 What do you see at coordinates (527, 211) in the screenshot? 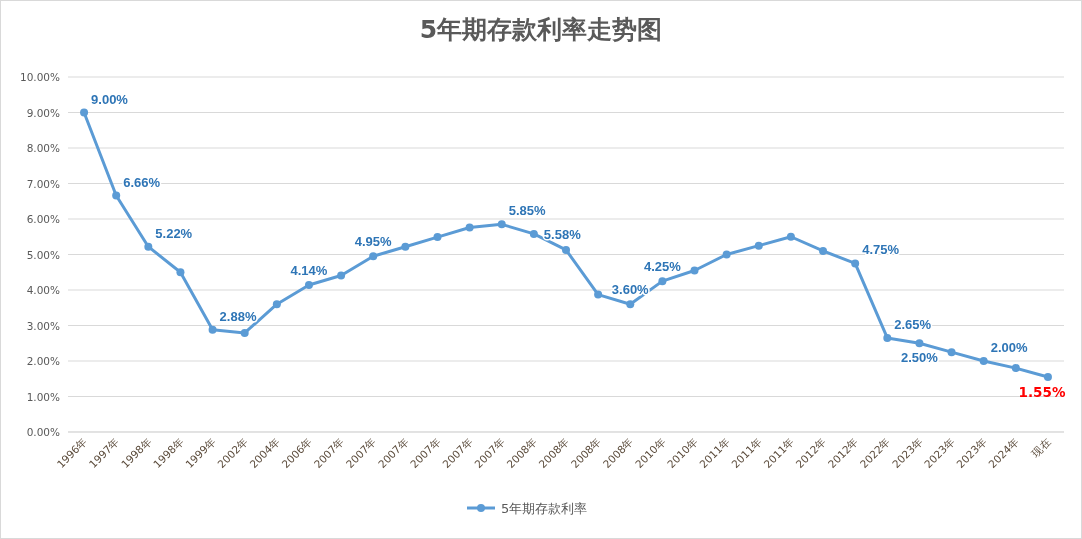
I see `data-label: 5.85%` at bounding box center [527, 211].